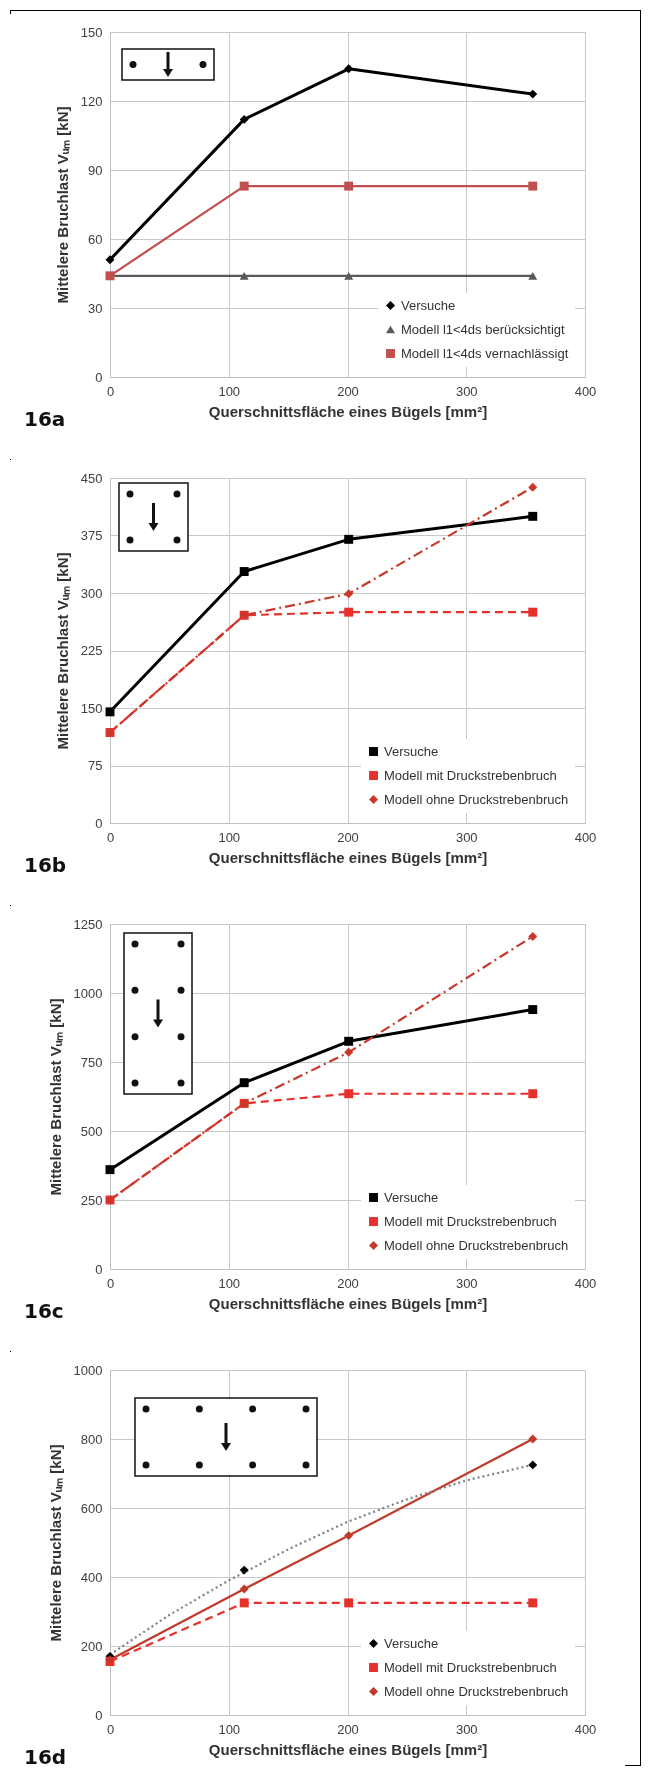  What do you see at coordinates (91, 1131) in the screenshot?
I see `y-tick-label: 500` at bounding box center [91, 1131].